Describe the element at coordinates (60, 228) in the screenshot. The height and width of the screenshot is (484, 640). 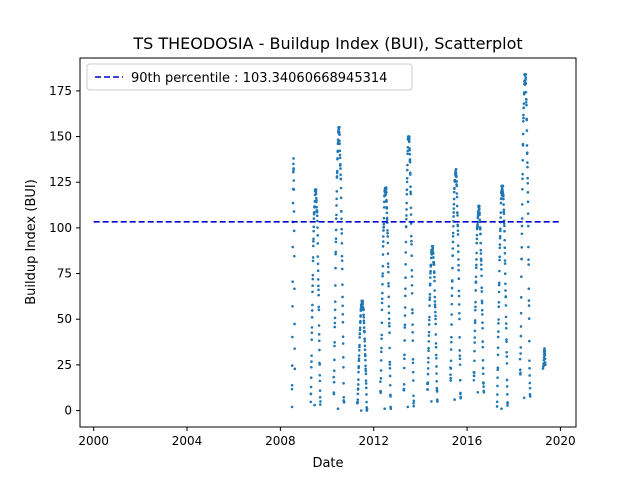
I see `y-tick-label: 100` at that location.